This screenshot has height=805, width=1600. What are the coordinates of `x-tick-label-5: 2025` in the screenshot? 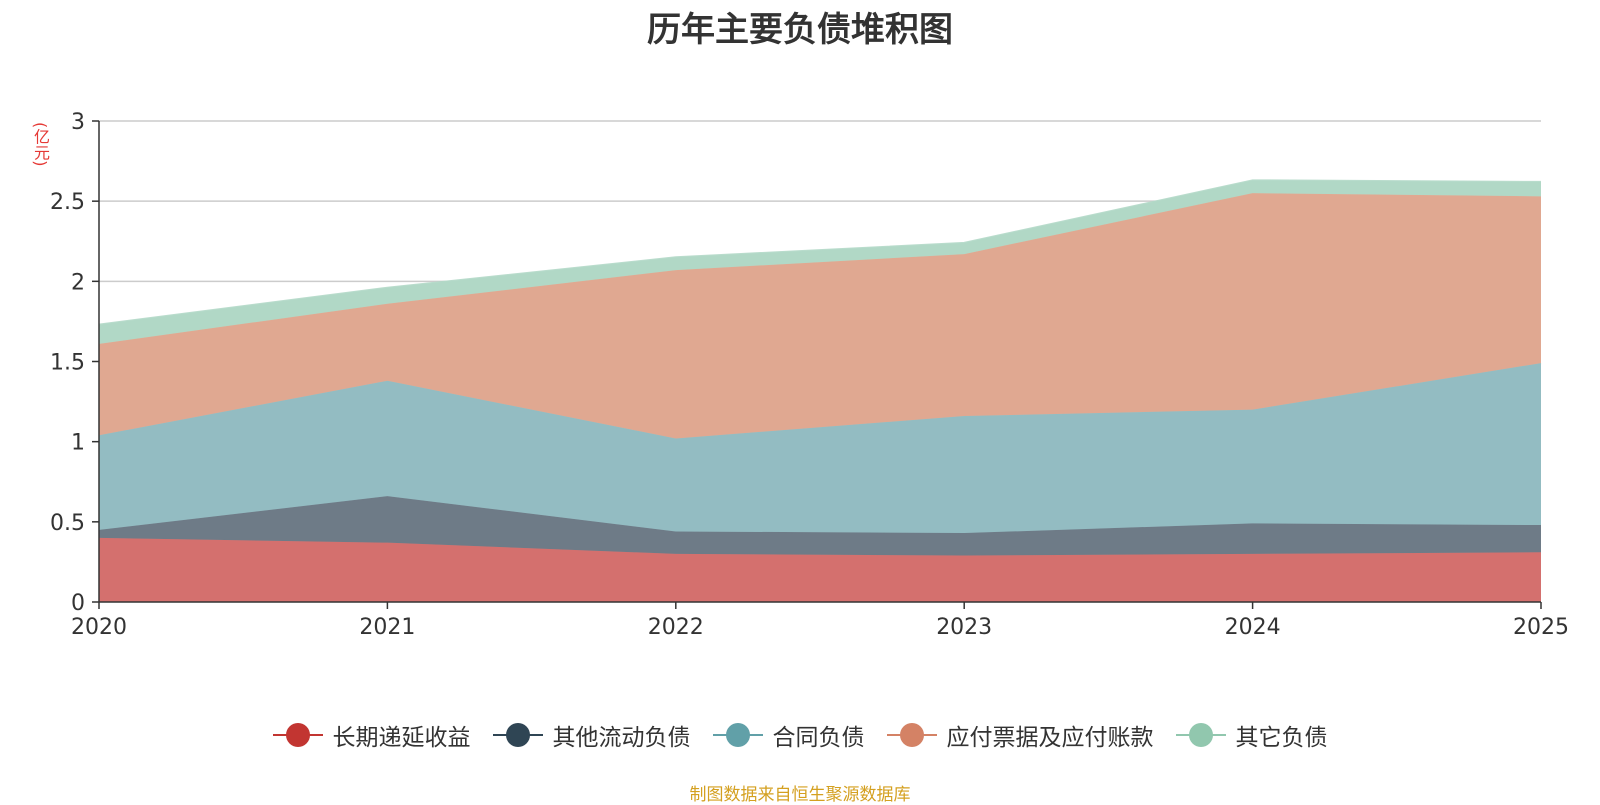 It's located at (1541, 627).